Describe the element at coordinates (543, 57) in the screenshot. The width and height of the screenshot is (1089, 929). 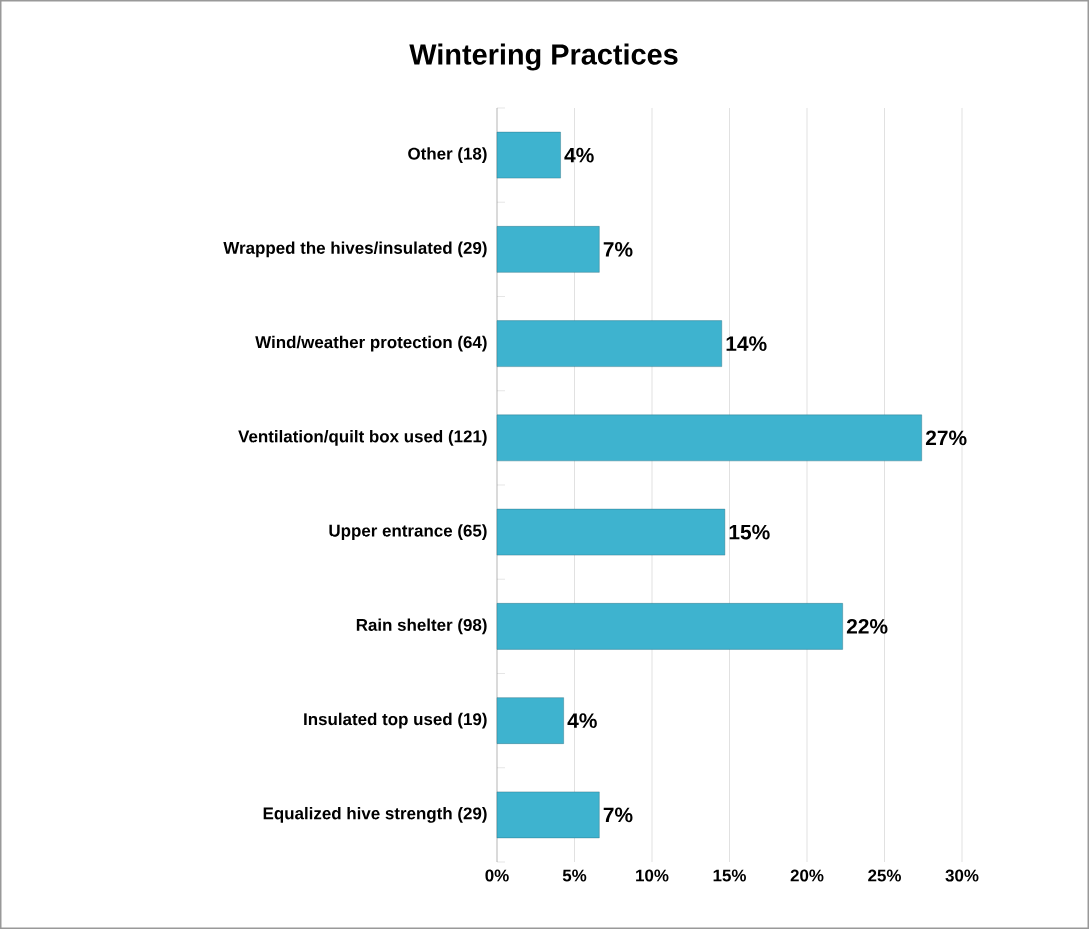
I see `chart-title: Wintering Practices` at that location.